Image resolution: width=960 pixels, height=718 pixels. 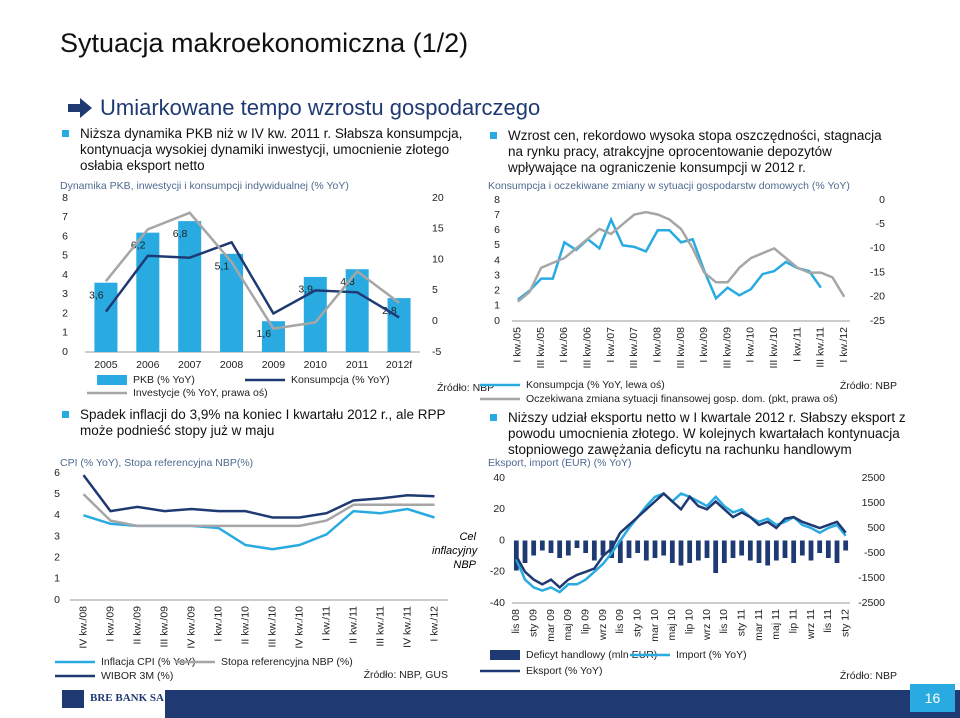 What do you see at coordinates (137, 625) in the screenshot?
I see `x-tick-label: II kw./09` at bounding box center [137, 625].